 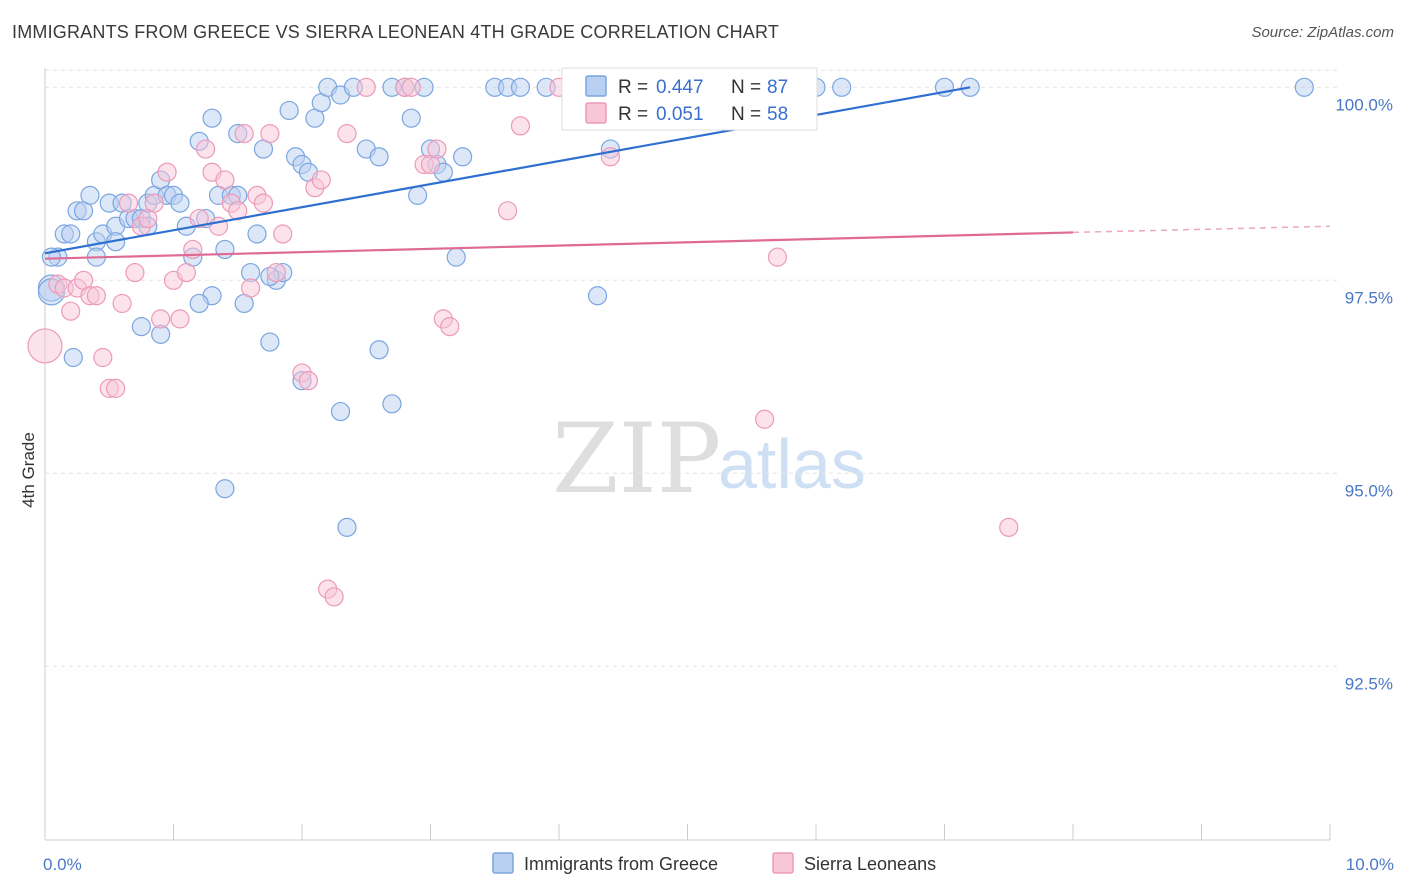 I want to click on y-tick-label: 92.5%, so click(x=1369, y=683).